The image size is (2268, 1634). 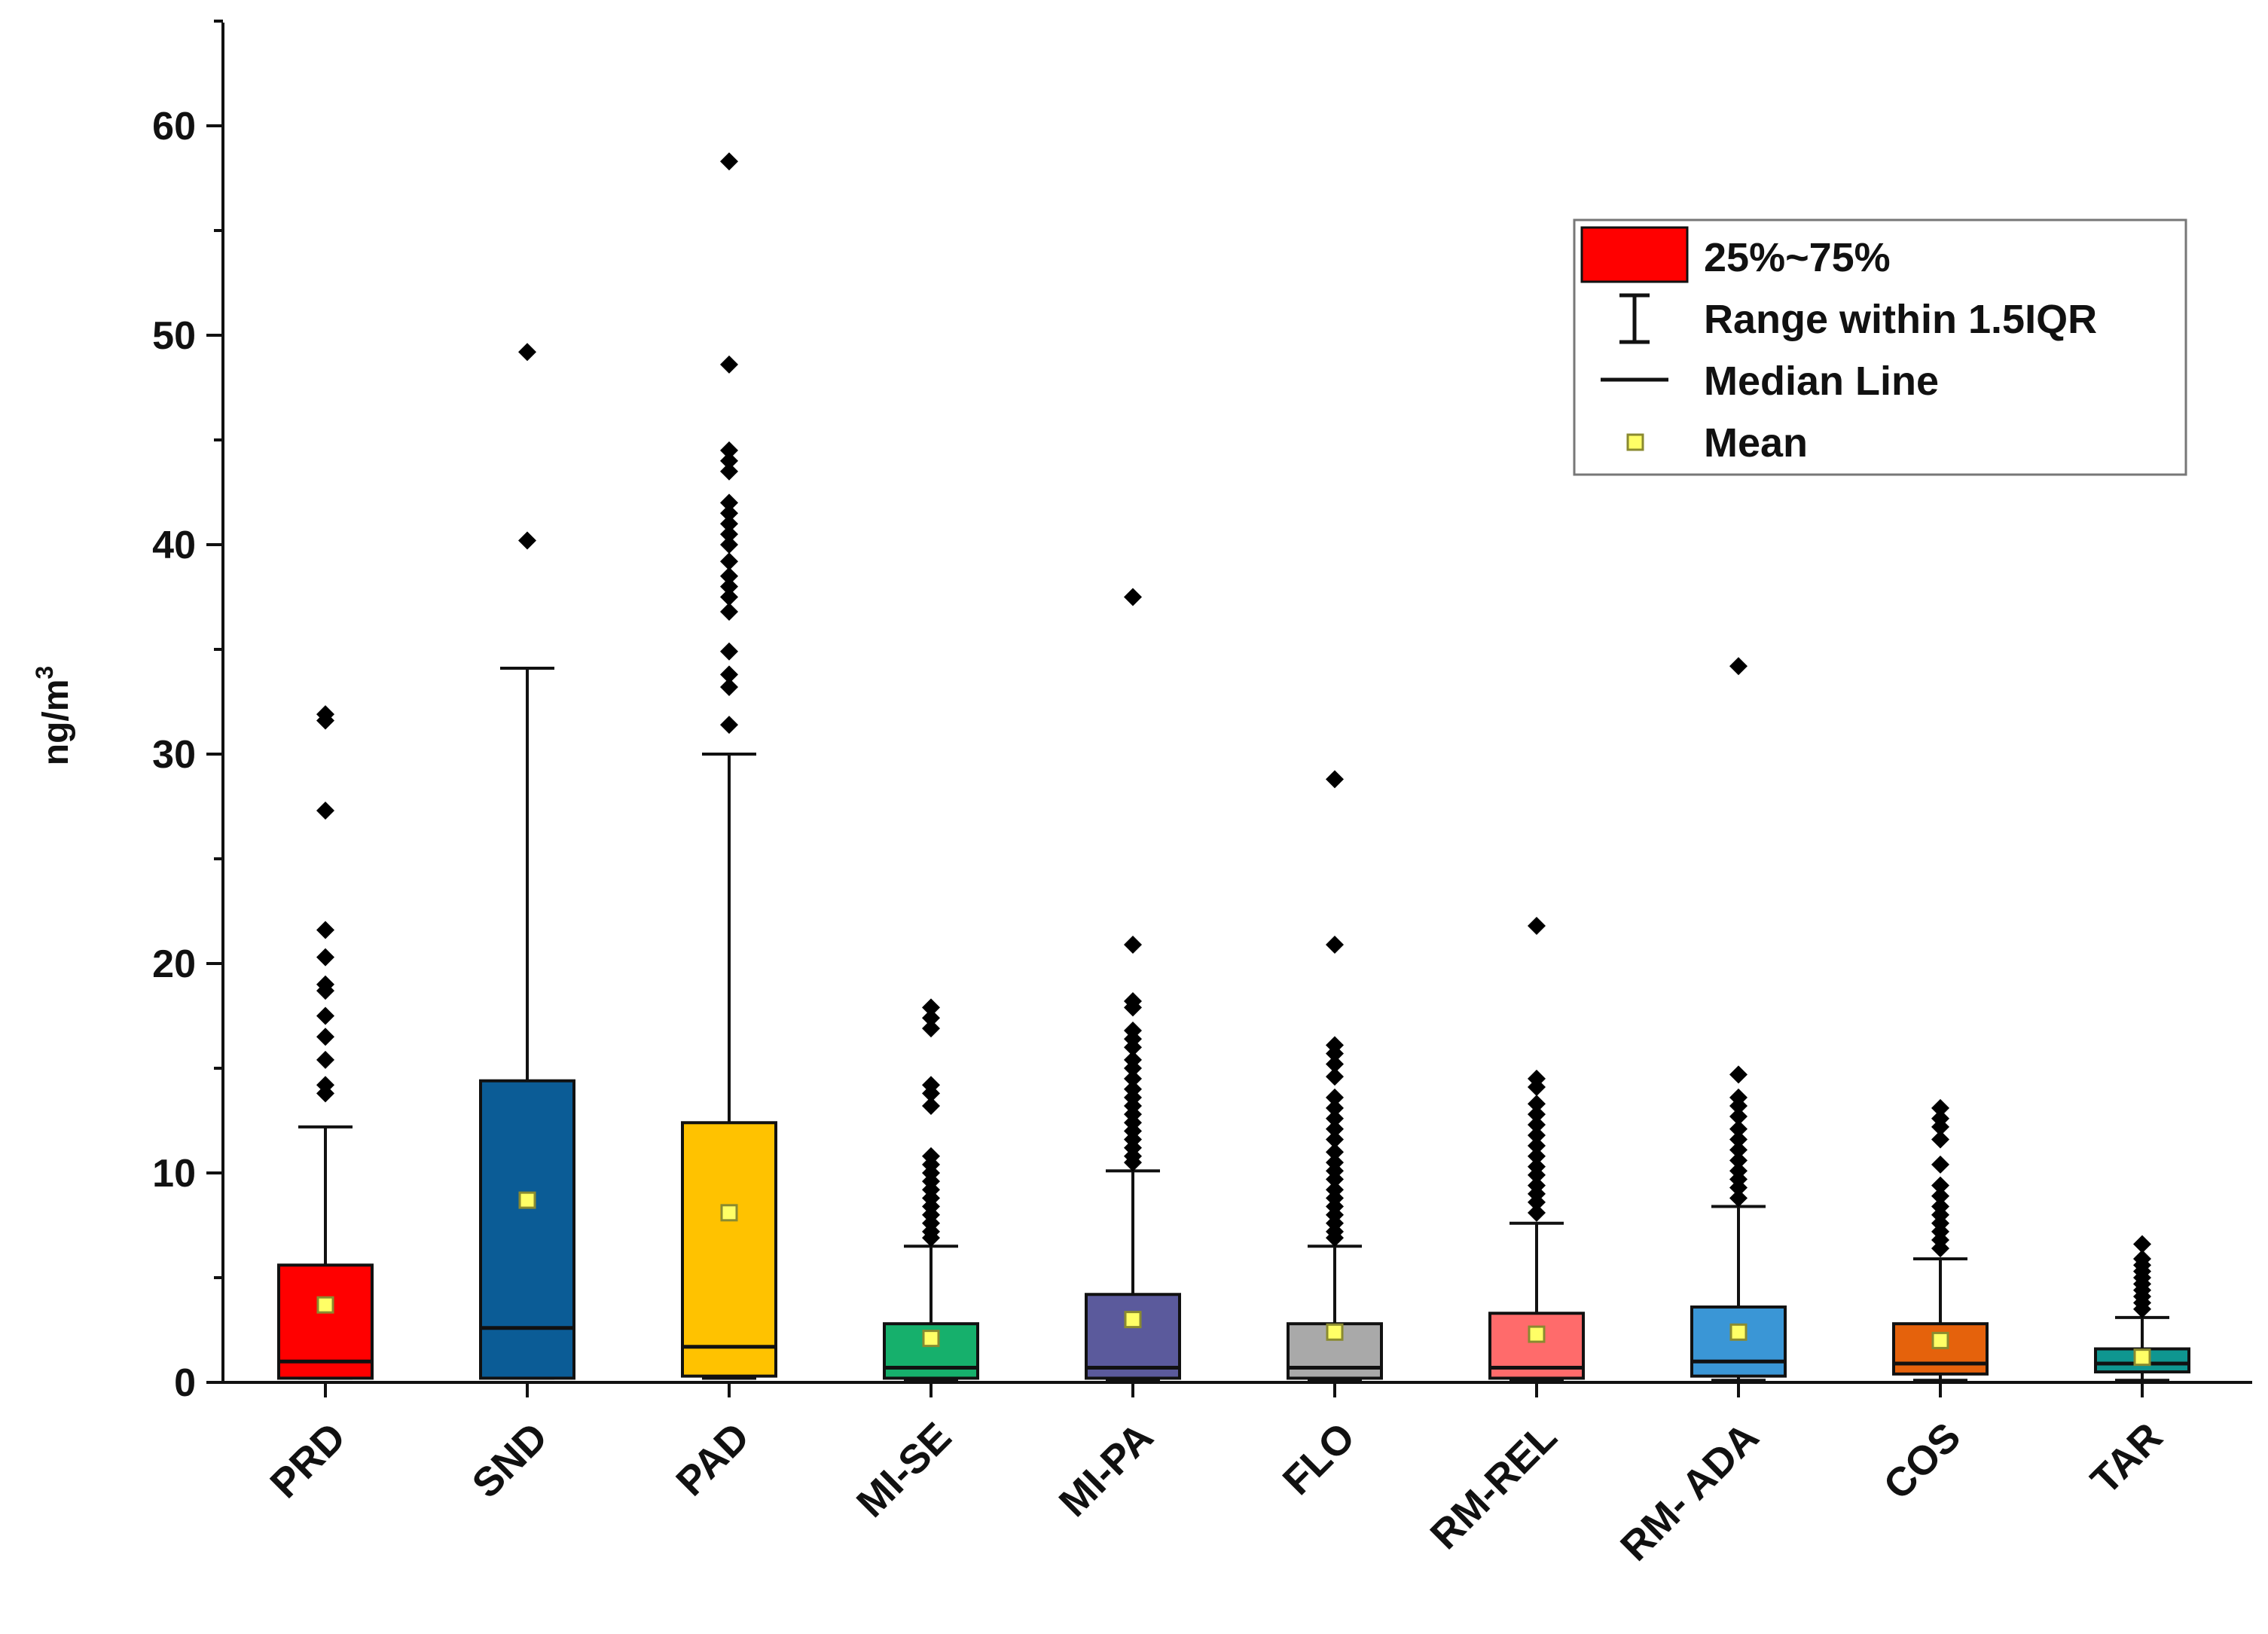 What do you see at coordinates (1635, 318) in the screenshot?
I see `legend-whisker-symbol` at bounding box center [1635, 318].